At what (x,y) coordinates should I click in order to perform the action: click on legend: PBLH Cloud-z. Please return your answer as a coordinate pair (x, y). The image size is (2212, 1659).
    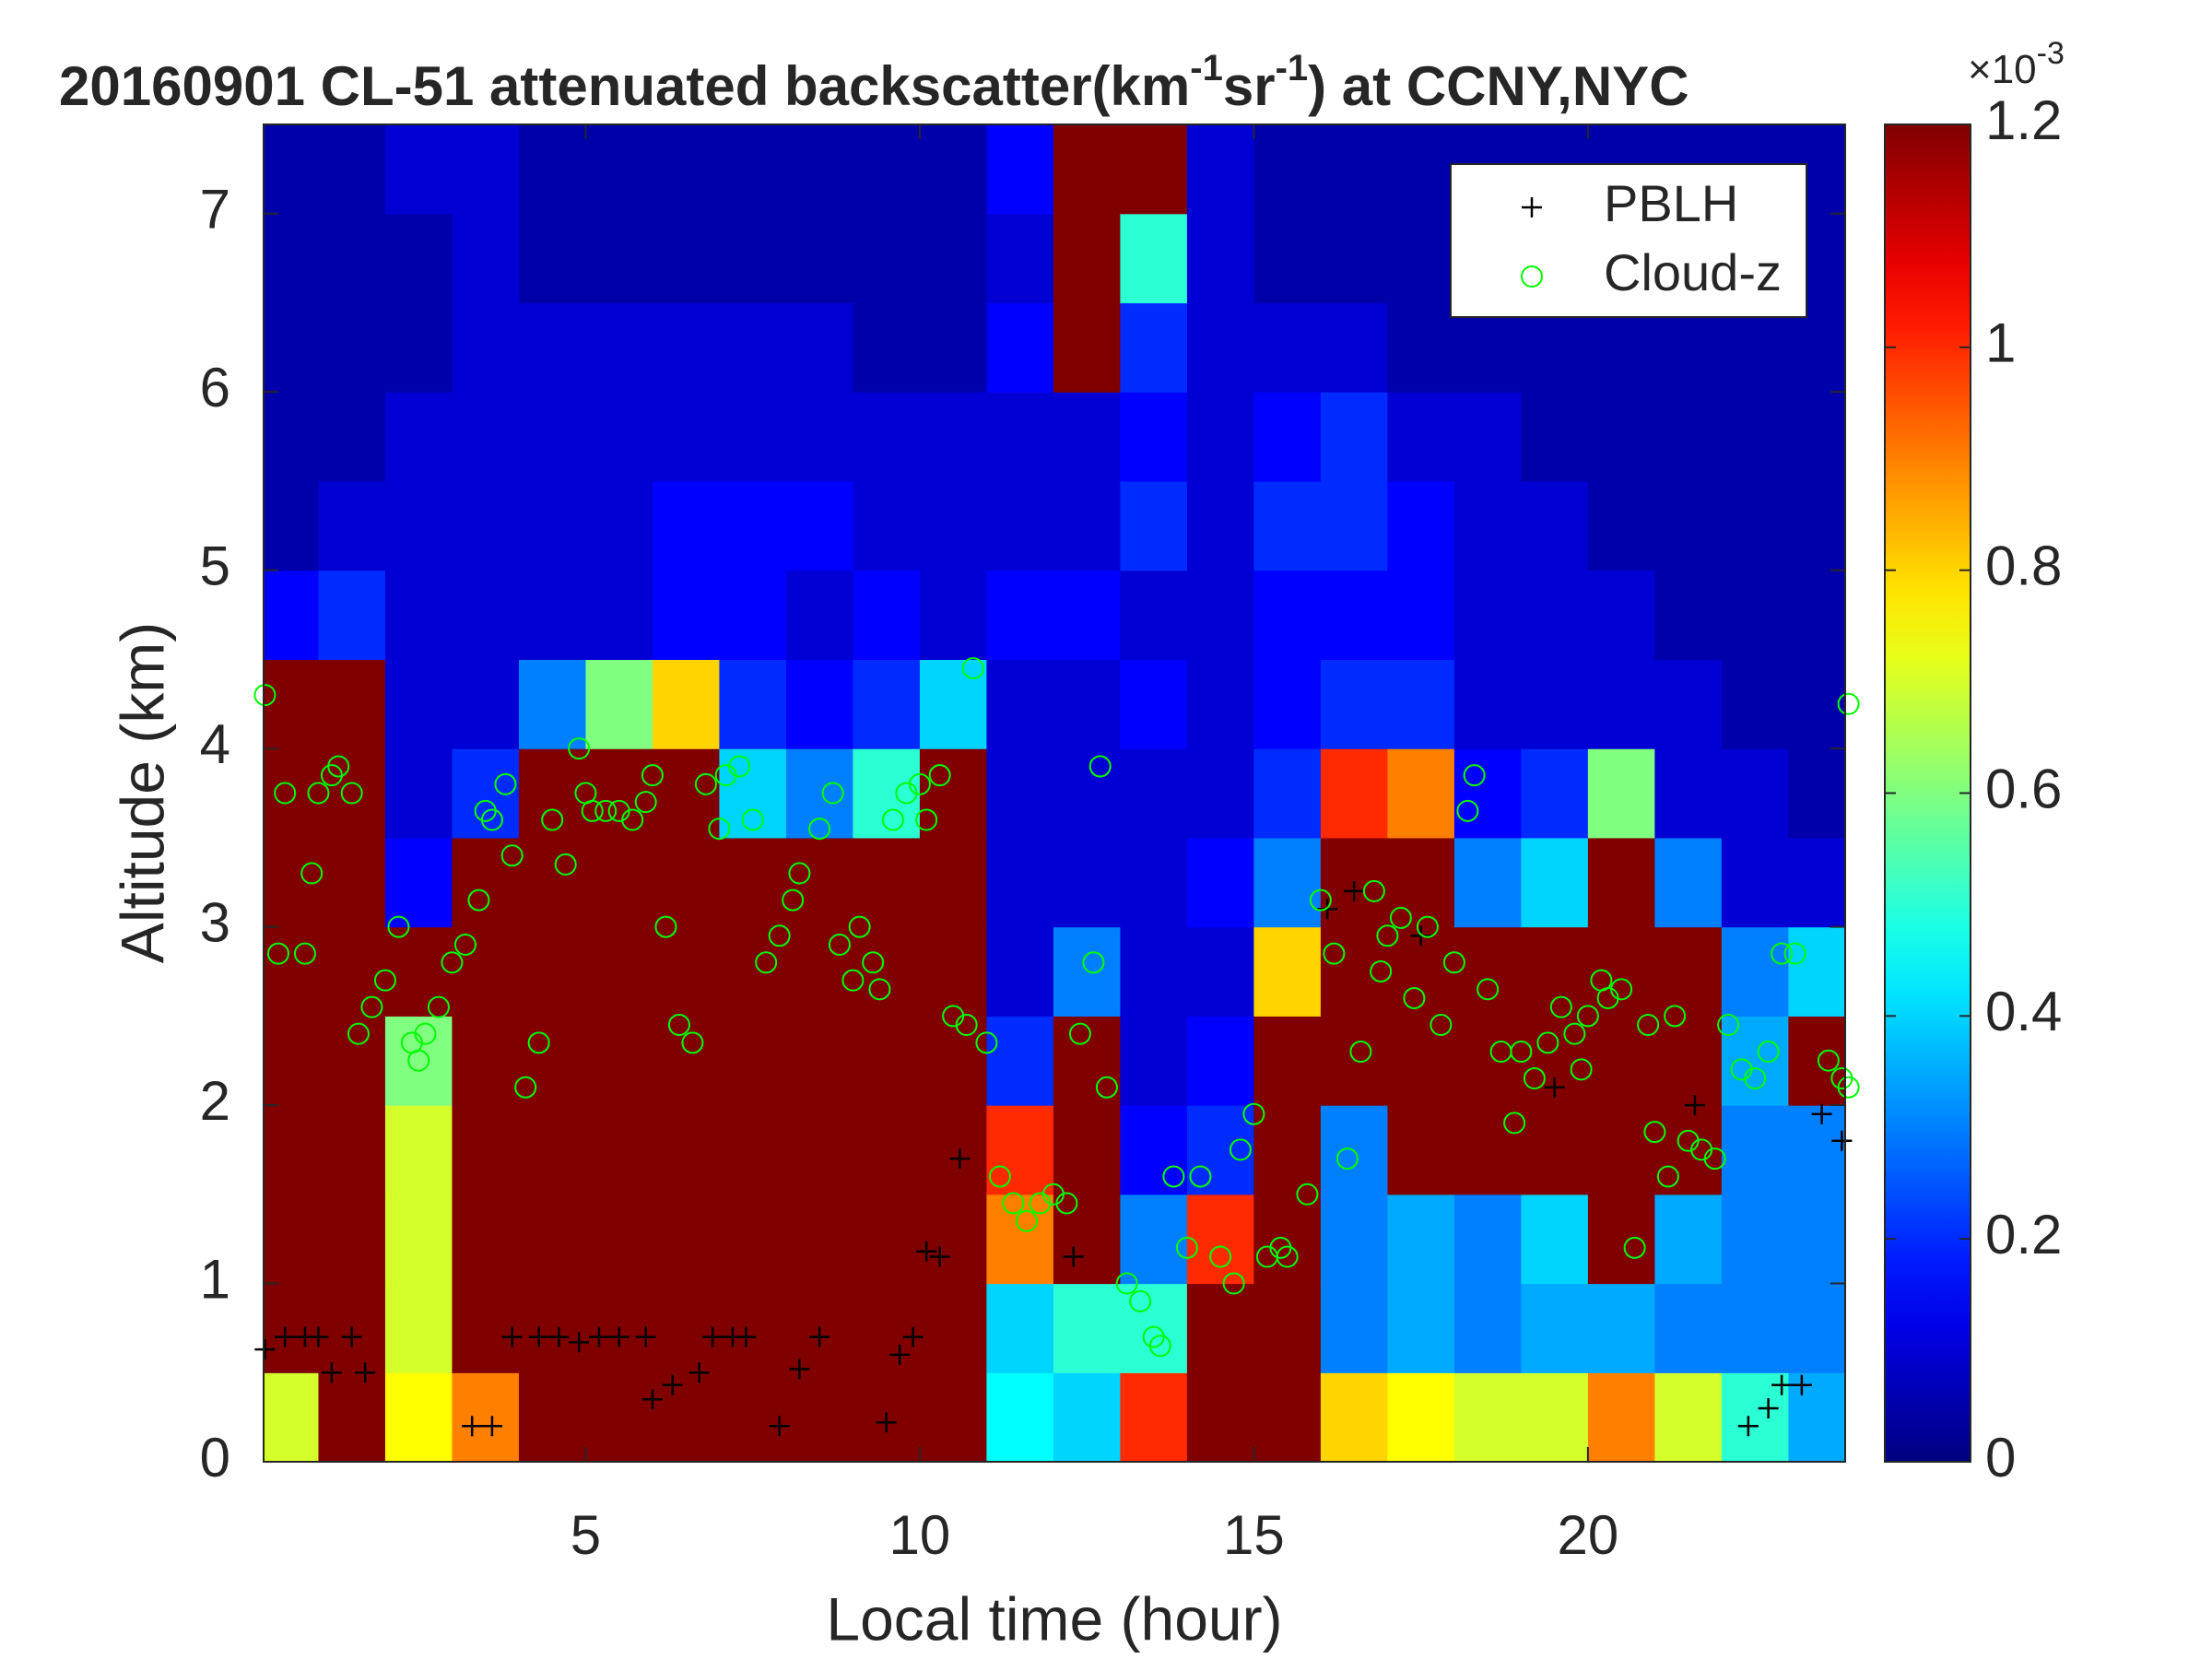
    Looking at the image, I should click on (1628, 240).